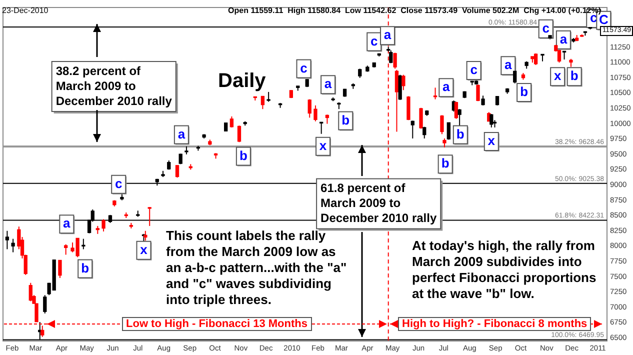 The image size is (633, 355). What do you see at coordinates (414, 10) in the screenshot?
I see `annotation: Open 11559.11 High 11580.84 Low 11542.62 Close 11573.49 Volume 502.2M Chg +14.00 (+0.12%)` at bounding box center [414, 10].